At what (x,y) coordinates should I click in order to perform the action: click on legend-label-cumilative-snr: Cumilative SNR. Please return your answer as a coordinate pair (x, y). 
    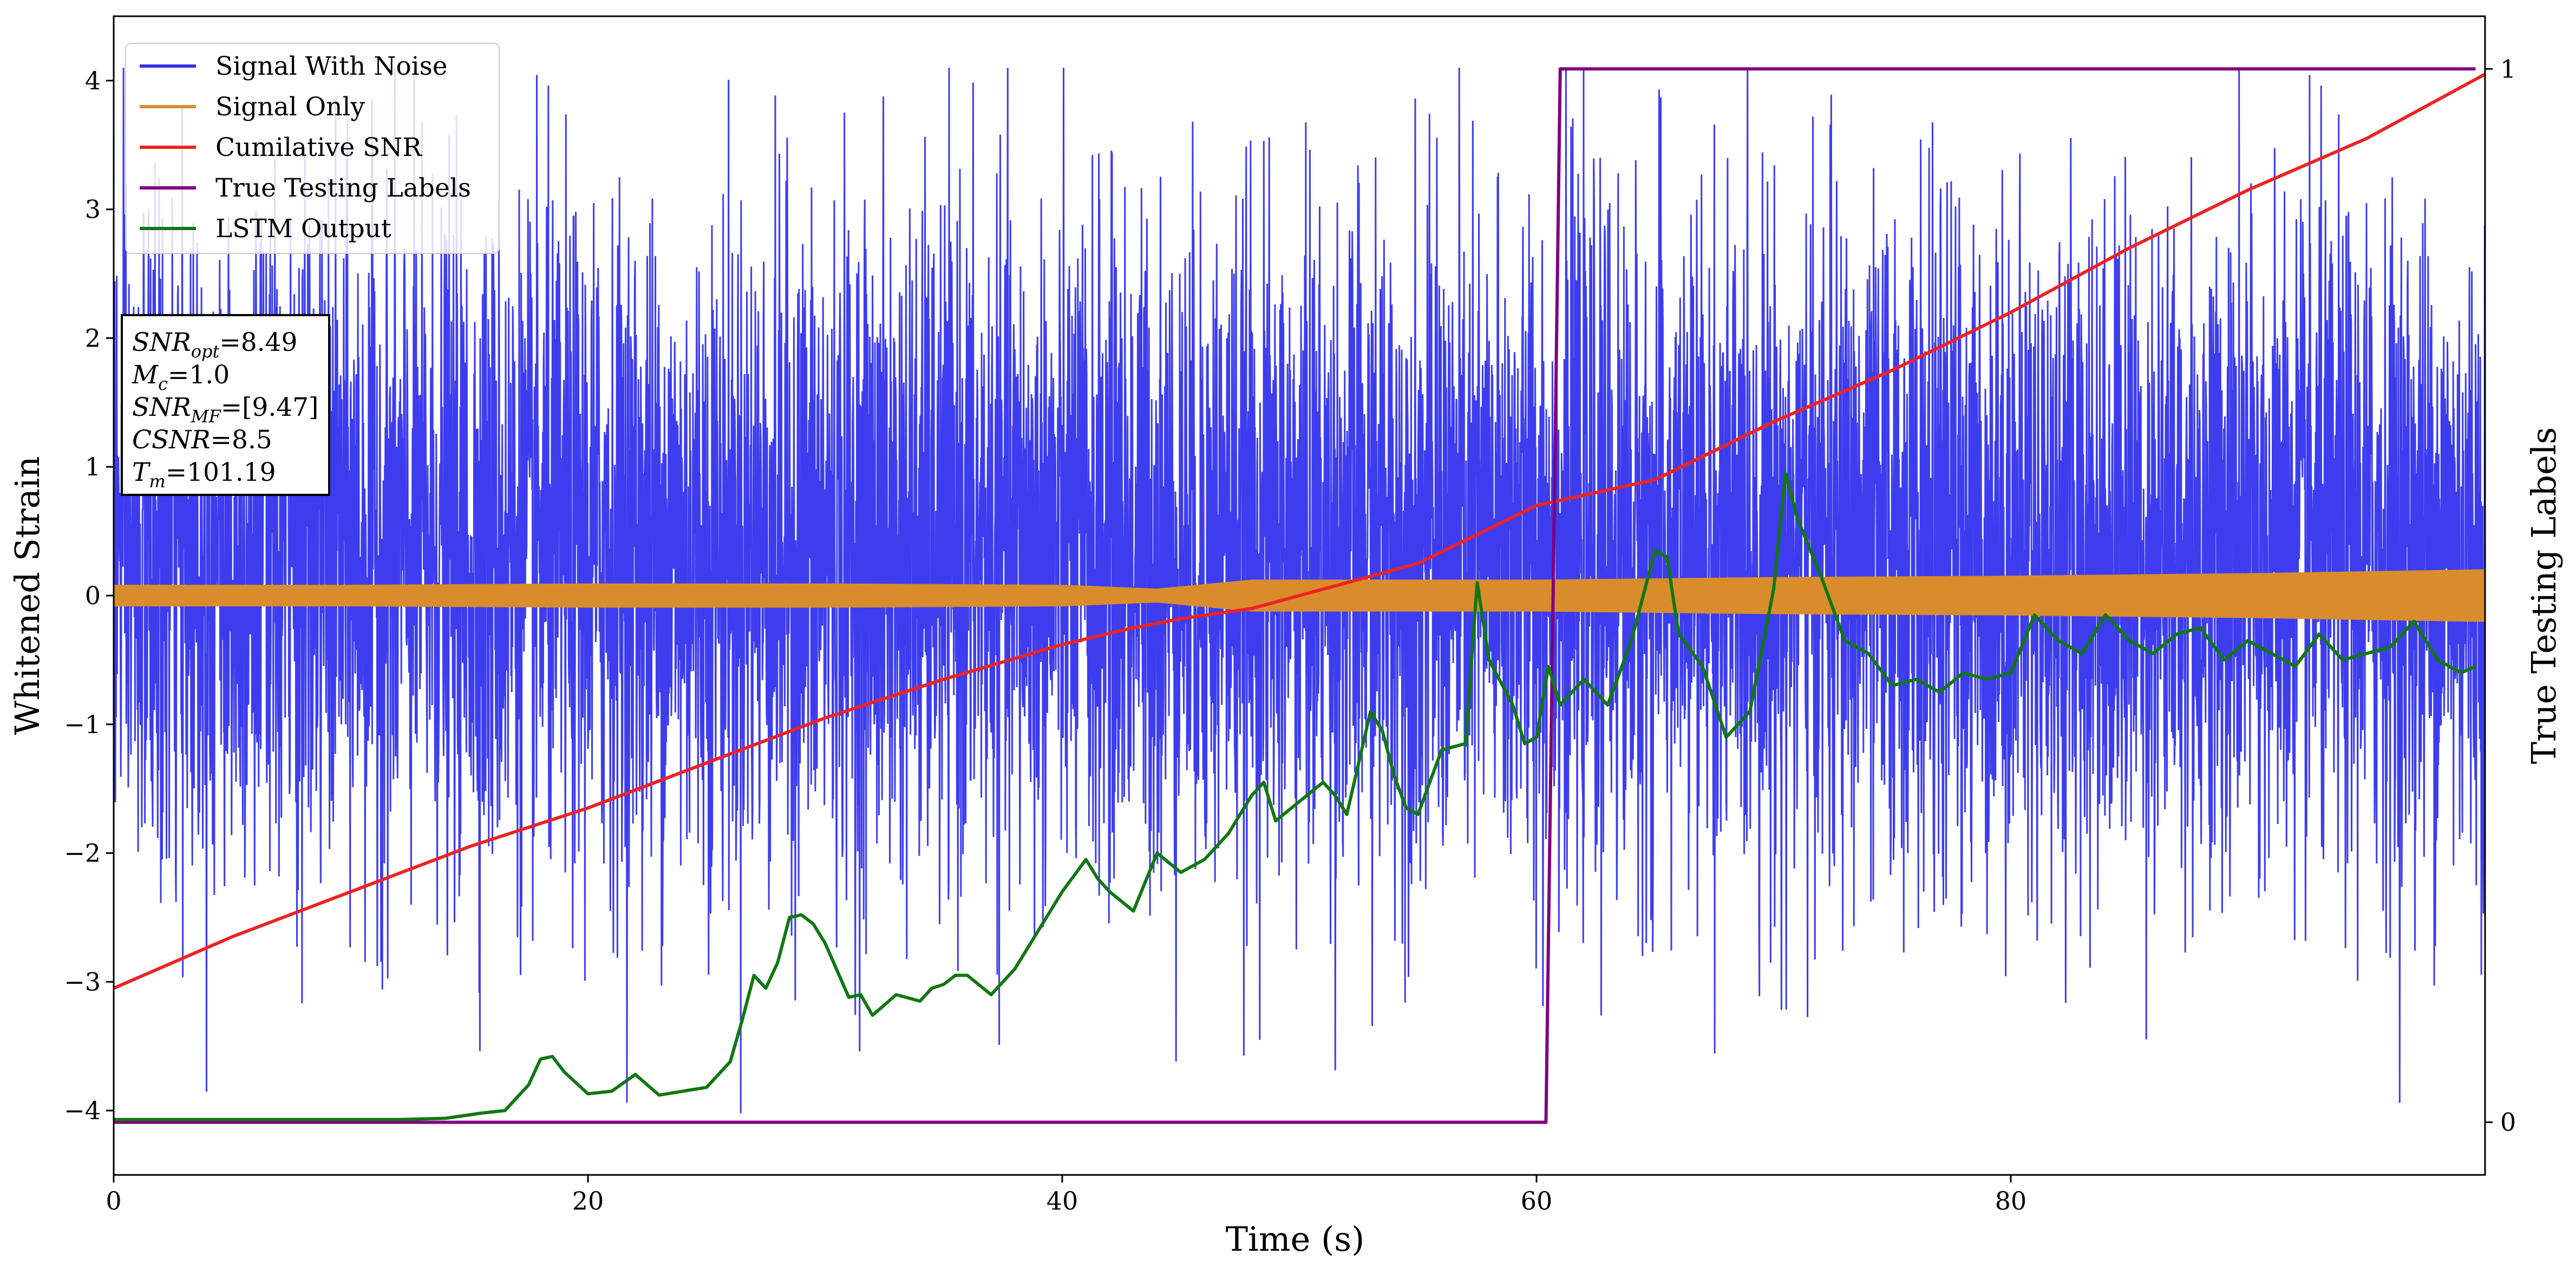
    Looking at the image, I should click on (318, 147).